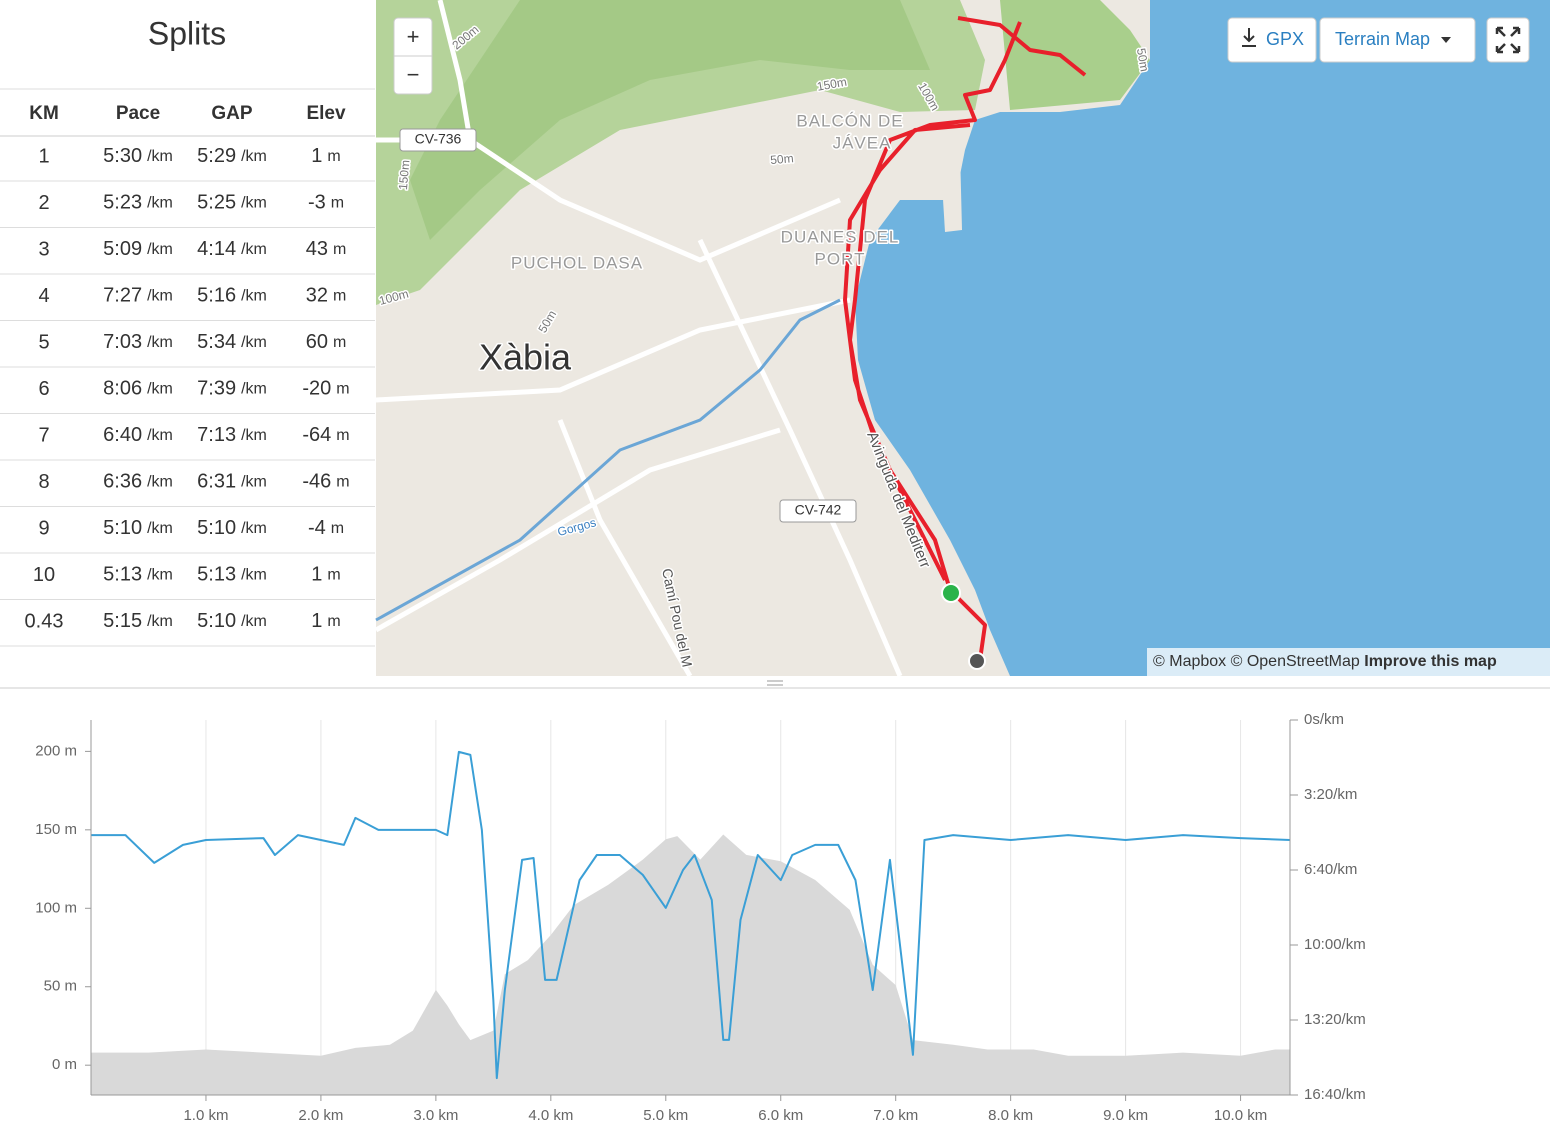 The height and width of the screenshot is (1134, 1550). Describe the element at coordinates (1446, 40) in the screenshot. I see `caret` at that location.